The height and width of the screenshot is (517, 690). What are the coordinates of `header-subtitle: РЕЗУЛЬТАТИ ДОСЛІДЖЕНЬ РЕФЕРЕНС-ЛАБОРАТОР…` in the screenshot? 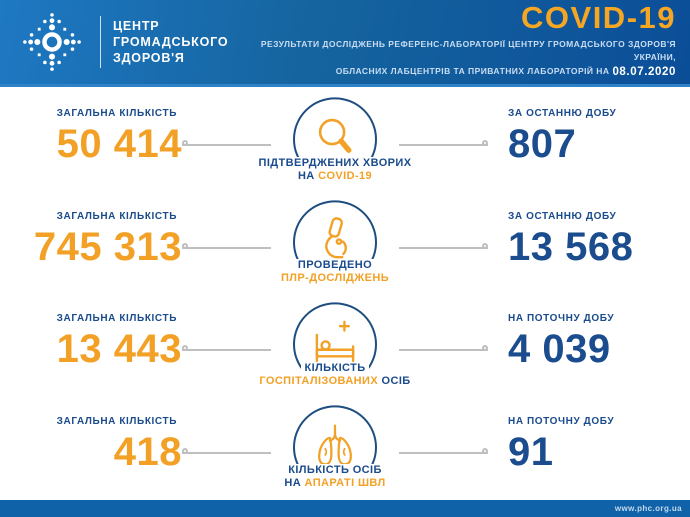 It's located at (452, 60).